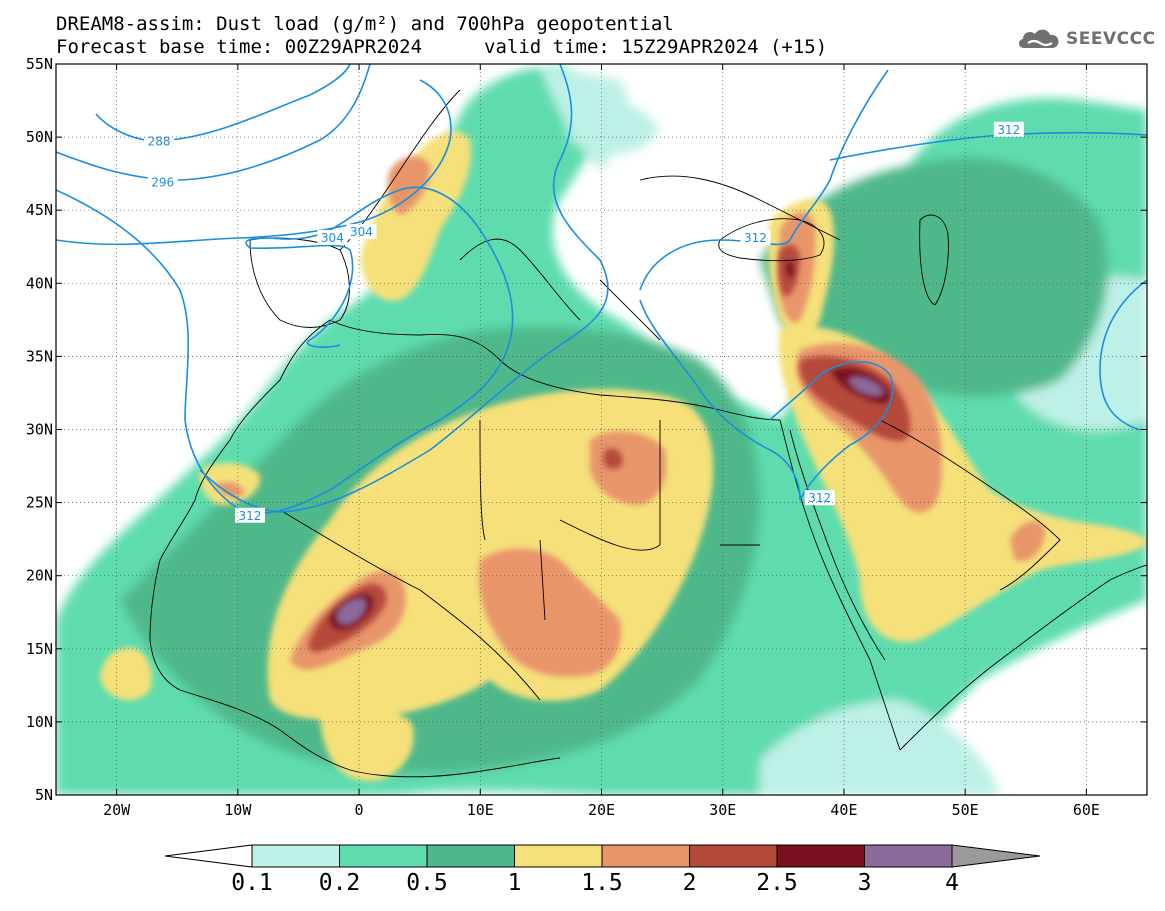  What do you see at coordinates (117, 810) in the screenshot?
I see `tick-label-lon: 20W` at bounding box center [117, 810].